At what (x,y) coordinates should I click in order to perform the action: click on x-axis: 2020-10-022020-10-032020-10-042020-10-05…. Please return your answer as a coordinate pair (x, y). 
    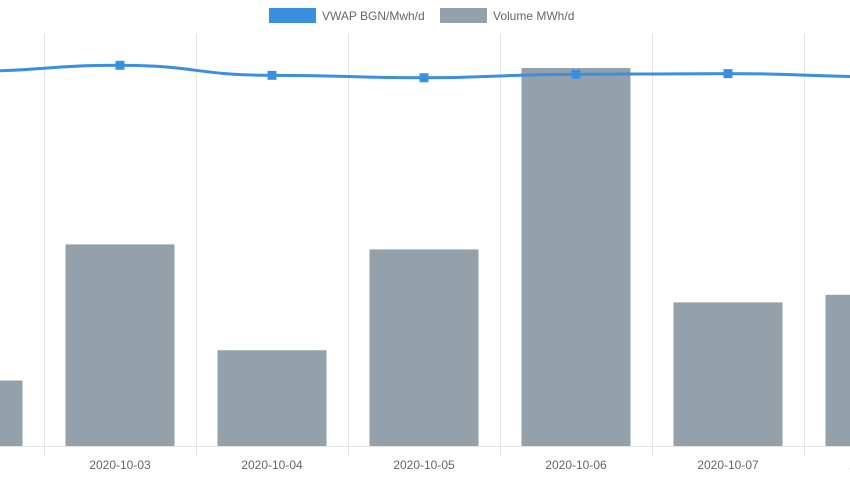
    Looking at the image, I should click on (425, 465).